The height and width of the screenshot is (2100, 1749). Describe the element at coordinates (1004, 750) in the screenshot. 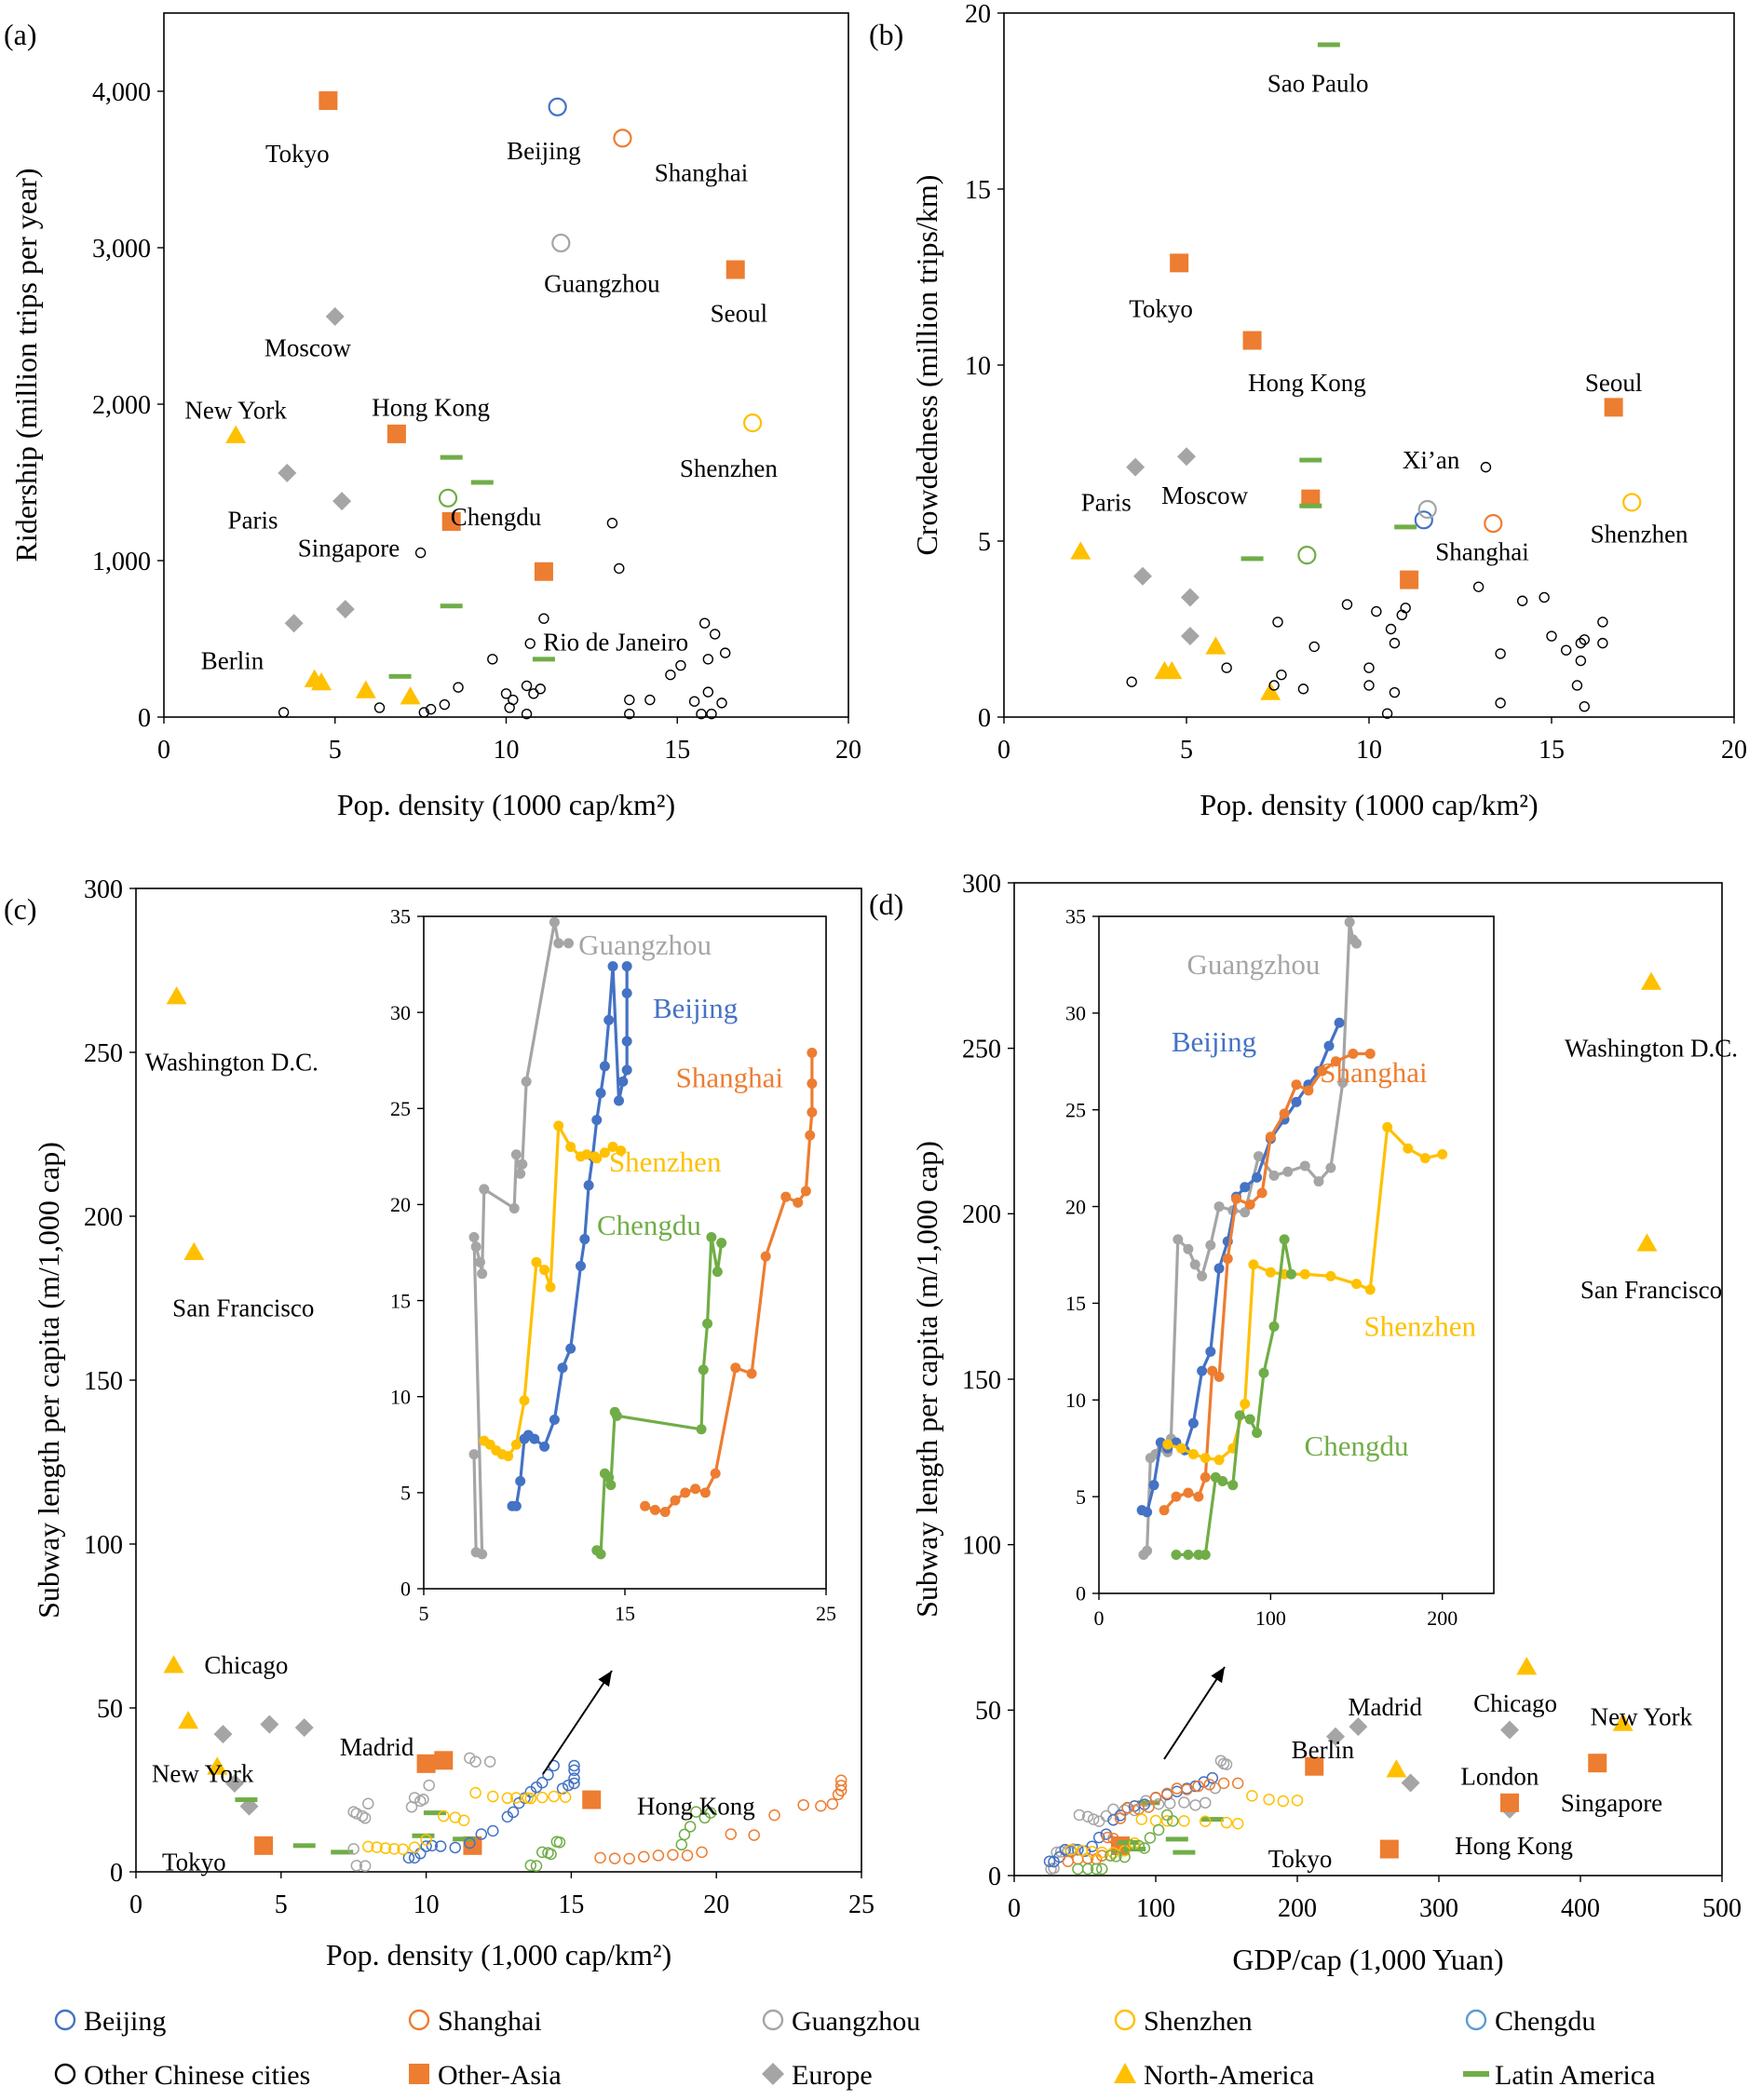

I see `x-tick-label: 0` at that location.